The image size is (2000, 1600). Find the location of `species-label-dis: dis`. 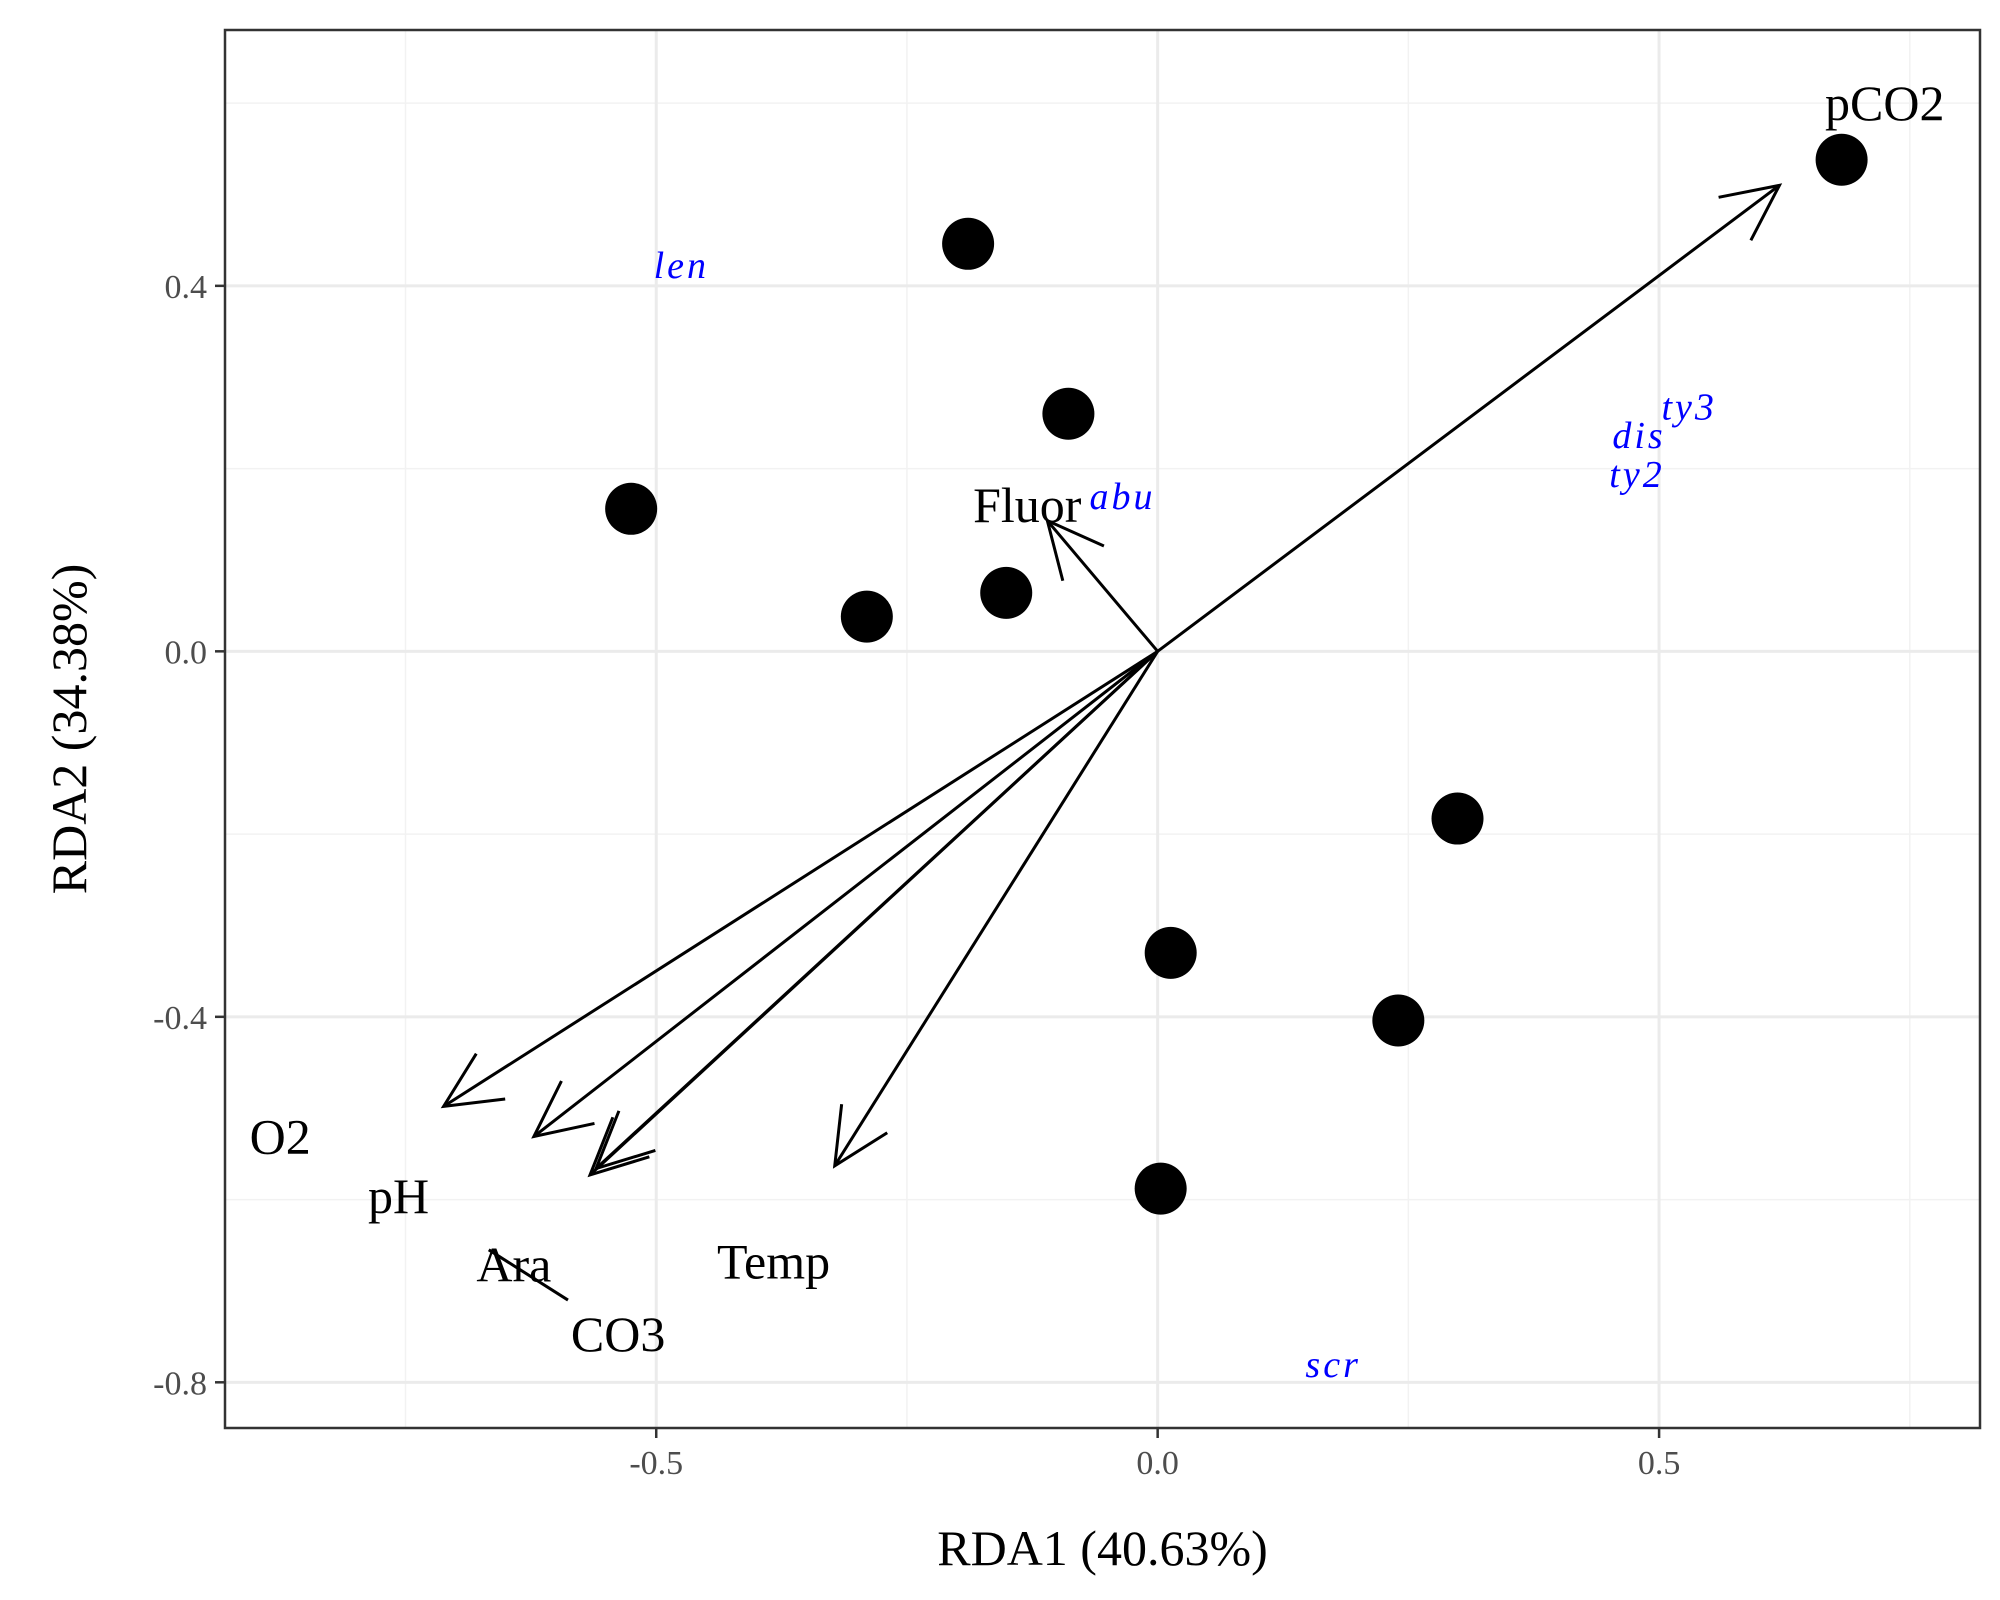

species-label-dis: dis is located at coordinates (1638, 436).